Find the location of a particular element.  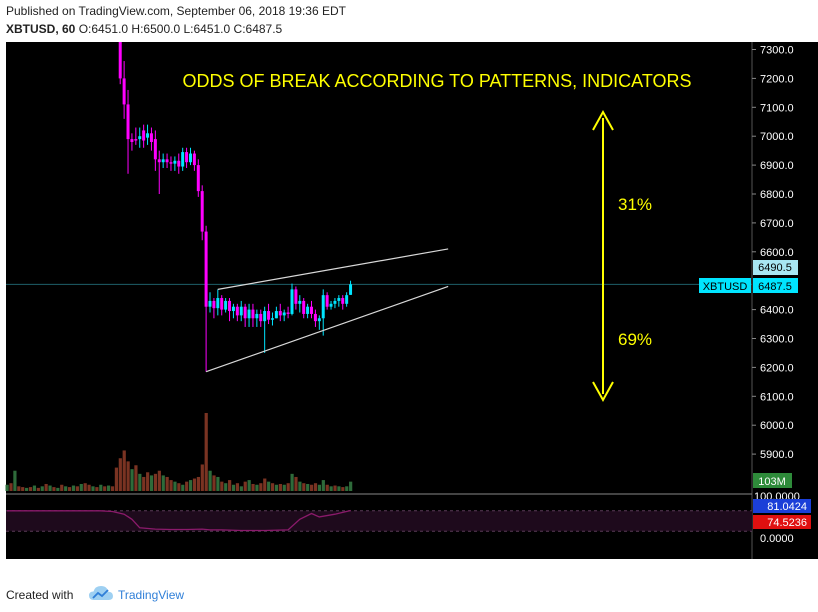

close-value: 6487.5 is located at coordinates (264, 29).